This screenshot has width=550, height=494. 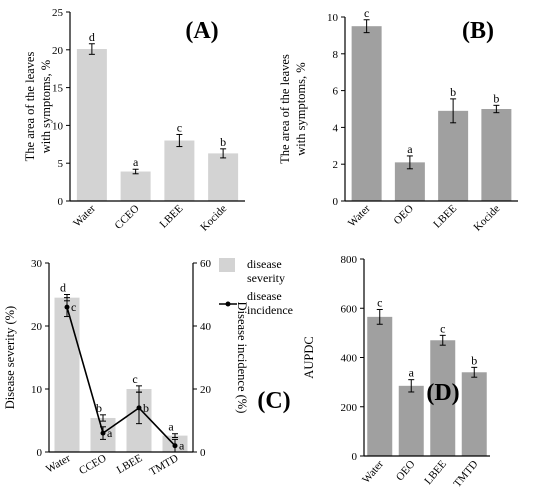 I want to click on y-tick-label: 5, so click(x=61, y=164).